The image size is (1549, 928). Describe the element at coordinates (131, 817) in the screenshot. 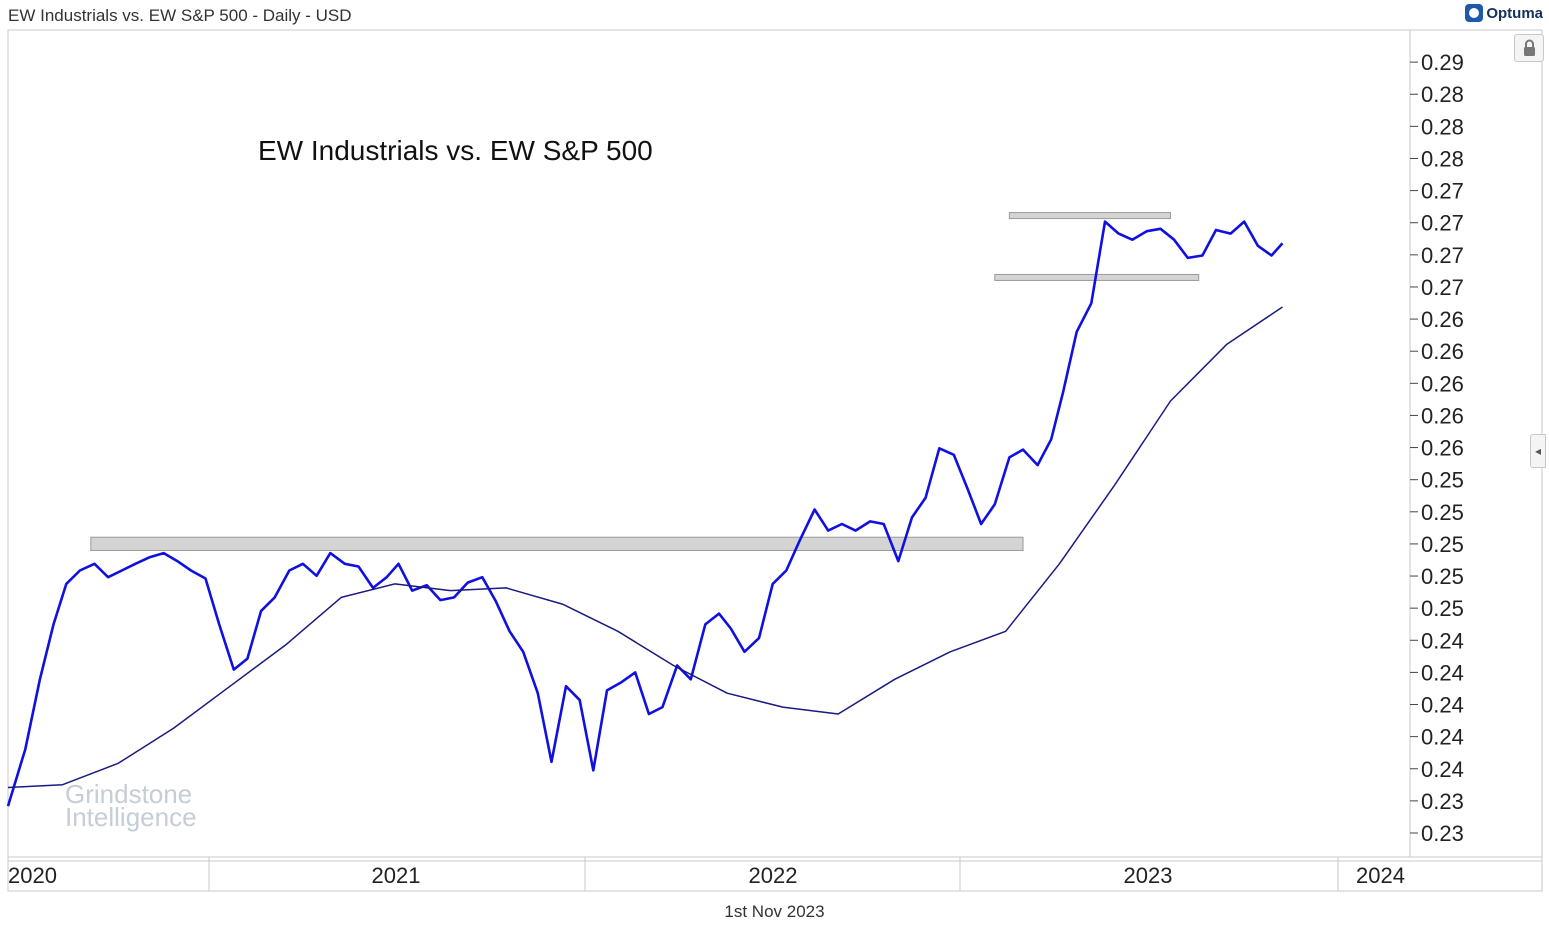

I see `watermark-line-2: Intelligence` at that location.